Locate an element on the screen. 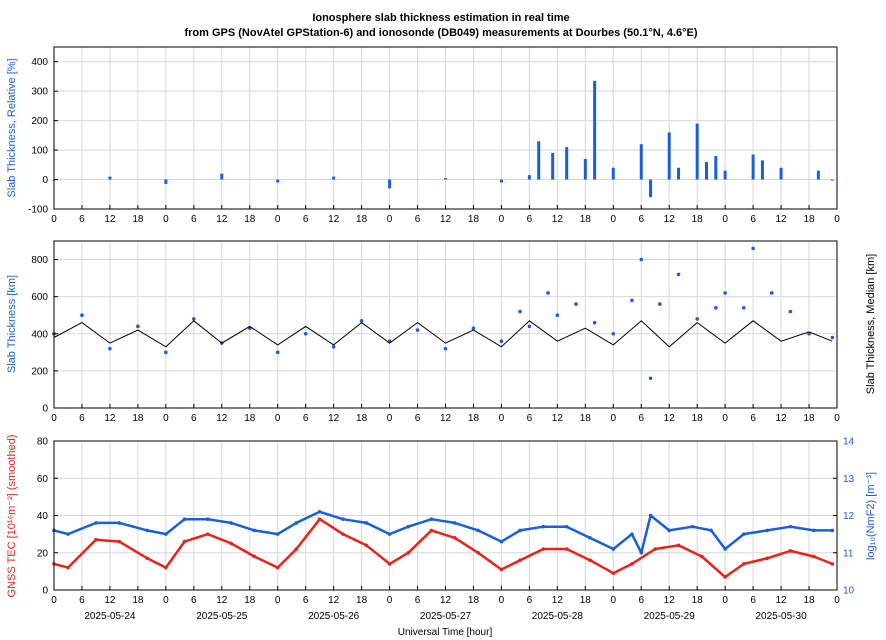 The width and height of the screenshot is (886, 640). y-tick-label: 20 is located at coordinates (43, 553).